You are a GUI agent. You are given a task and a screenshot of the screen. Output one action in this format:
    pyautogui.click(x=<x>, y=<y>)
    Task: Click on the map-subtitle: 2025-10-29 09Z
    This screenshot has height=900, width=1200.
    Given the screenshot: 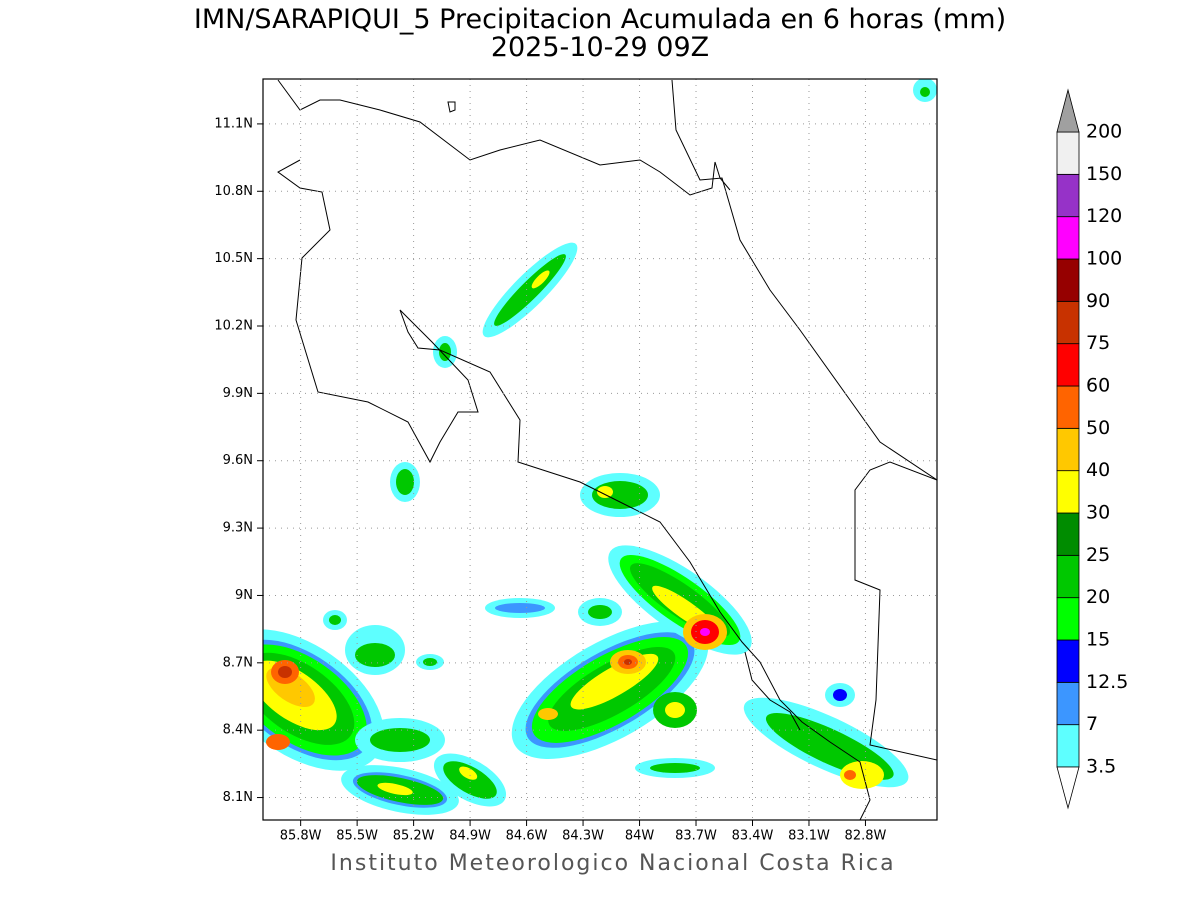 What is the action you would take?
    pyautogui.click(x=600, y=47)
    